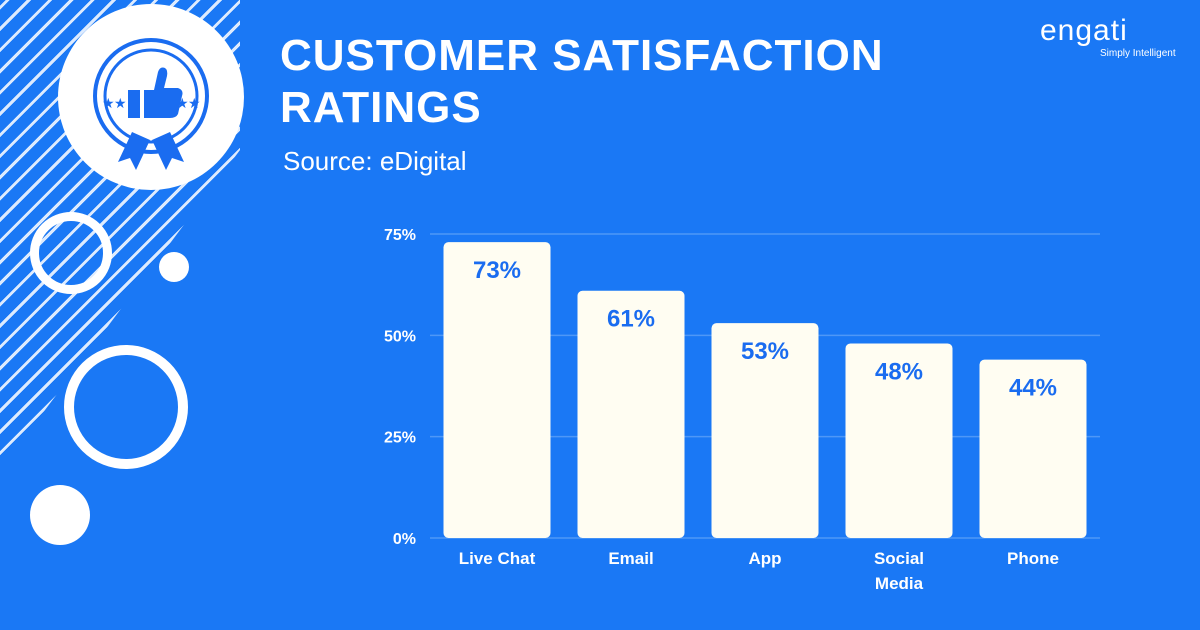 The image size is (1200, 630). Describe the element at coordinates (630, 558) in the screenshot. I see `x-category-label: Email` at that location.